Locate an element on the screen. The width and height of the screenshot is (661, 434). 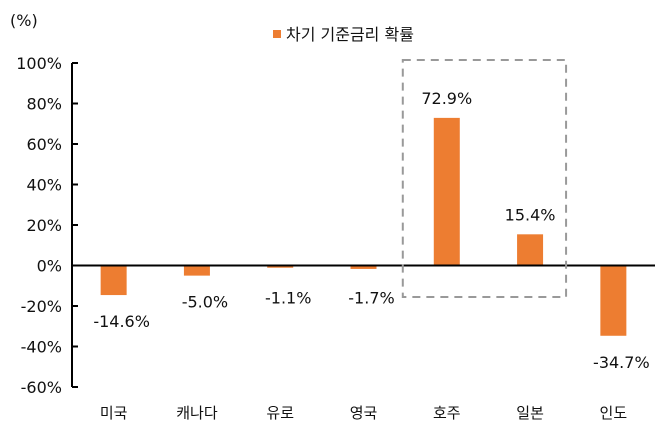
x-tick-label: 영국 is located at coordinates (364, 413).